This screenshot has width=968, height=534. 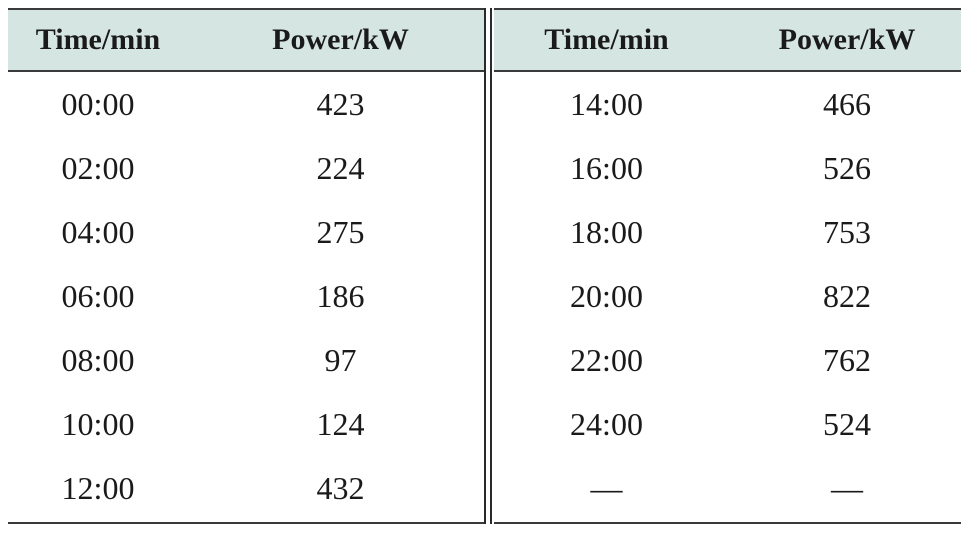 I want to click on power-cell: 275, so click(x=340, y=232).